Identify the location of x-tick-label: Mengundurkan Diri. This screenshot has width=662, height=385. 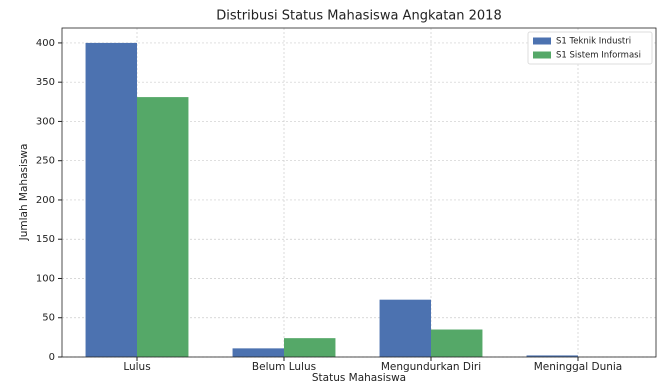
(431, 367).